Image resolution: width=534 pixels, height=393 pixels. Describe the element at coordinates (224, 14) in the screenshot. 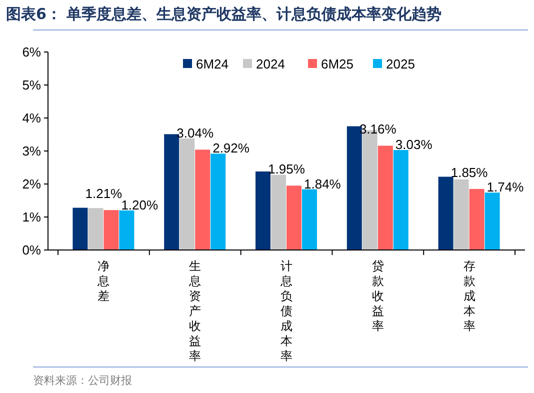

I see `chart-title: 图表6： 单季度息差、生息资产收益率、计息负债成本率变化趋势` at that location.